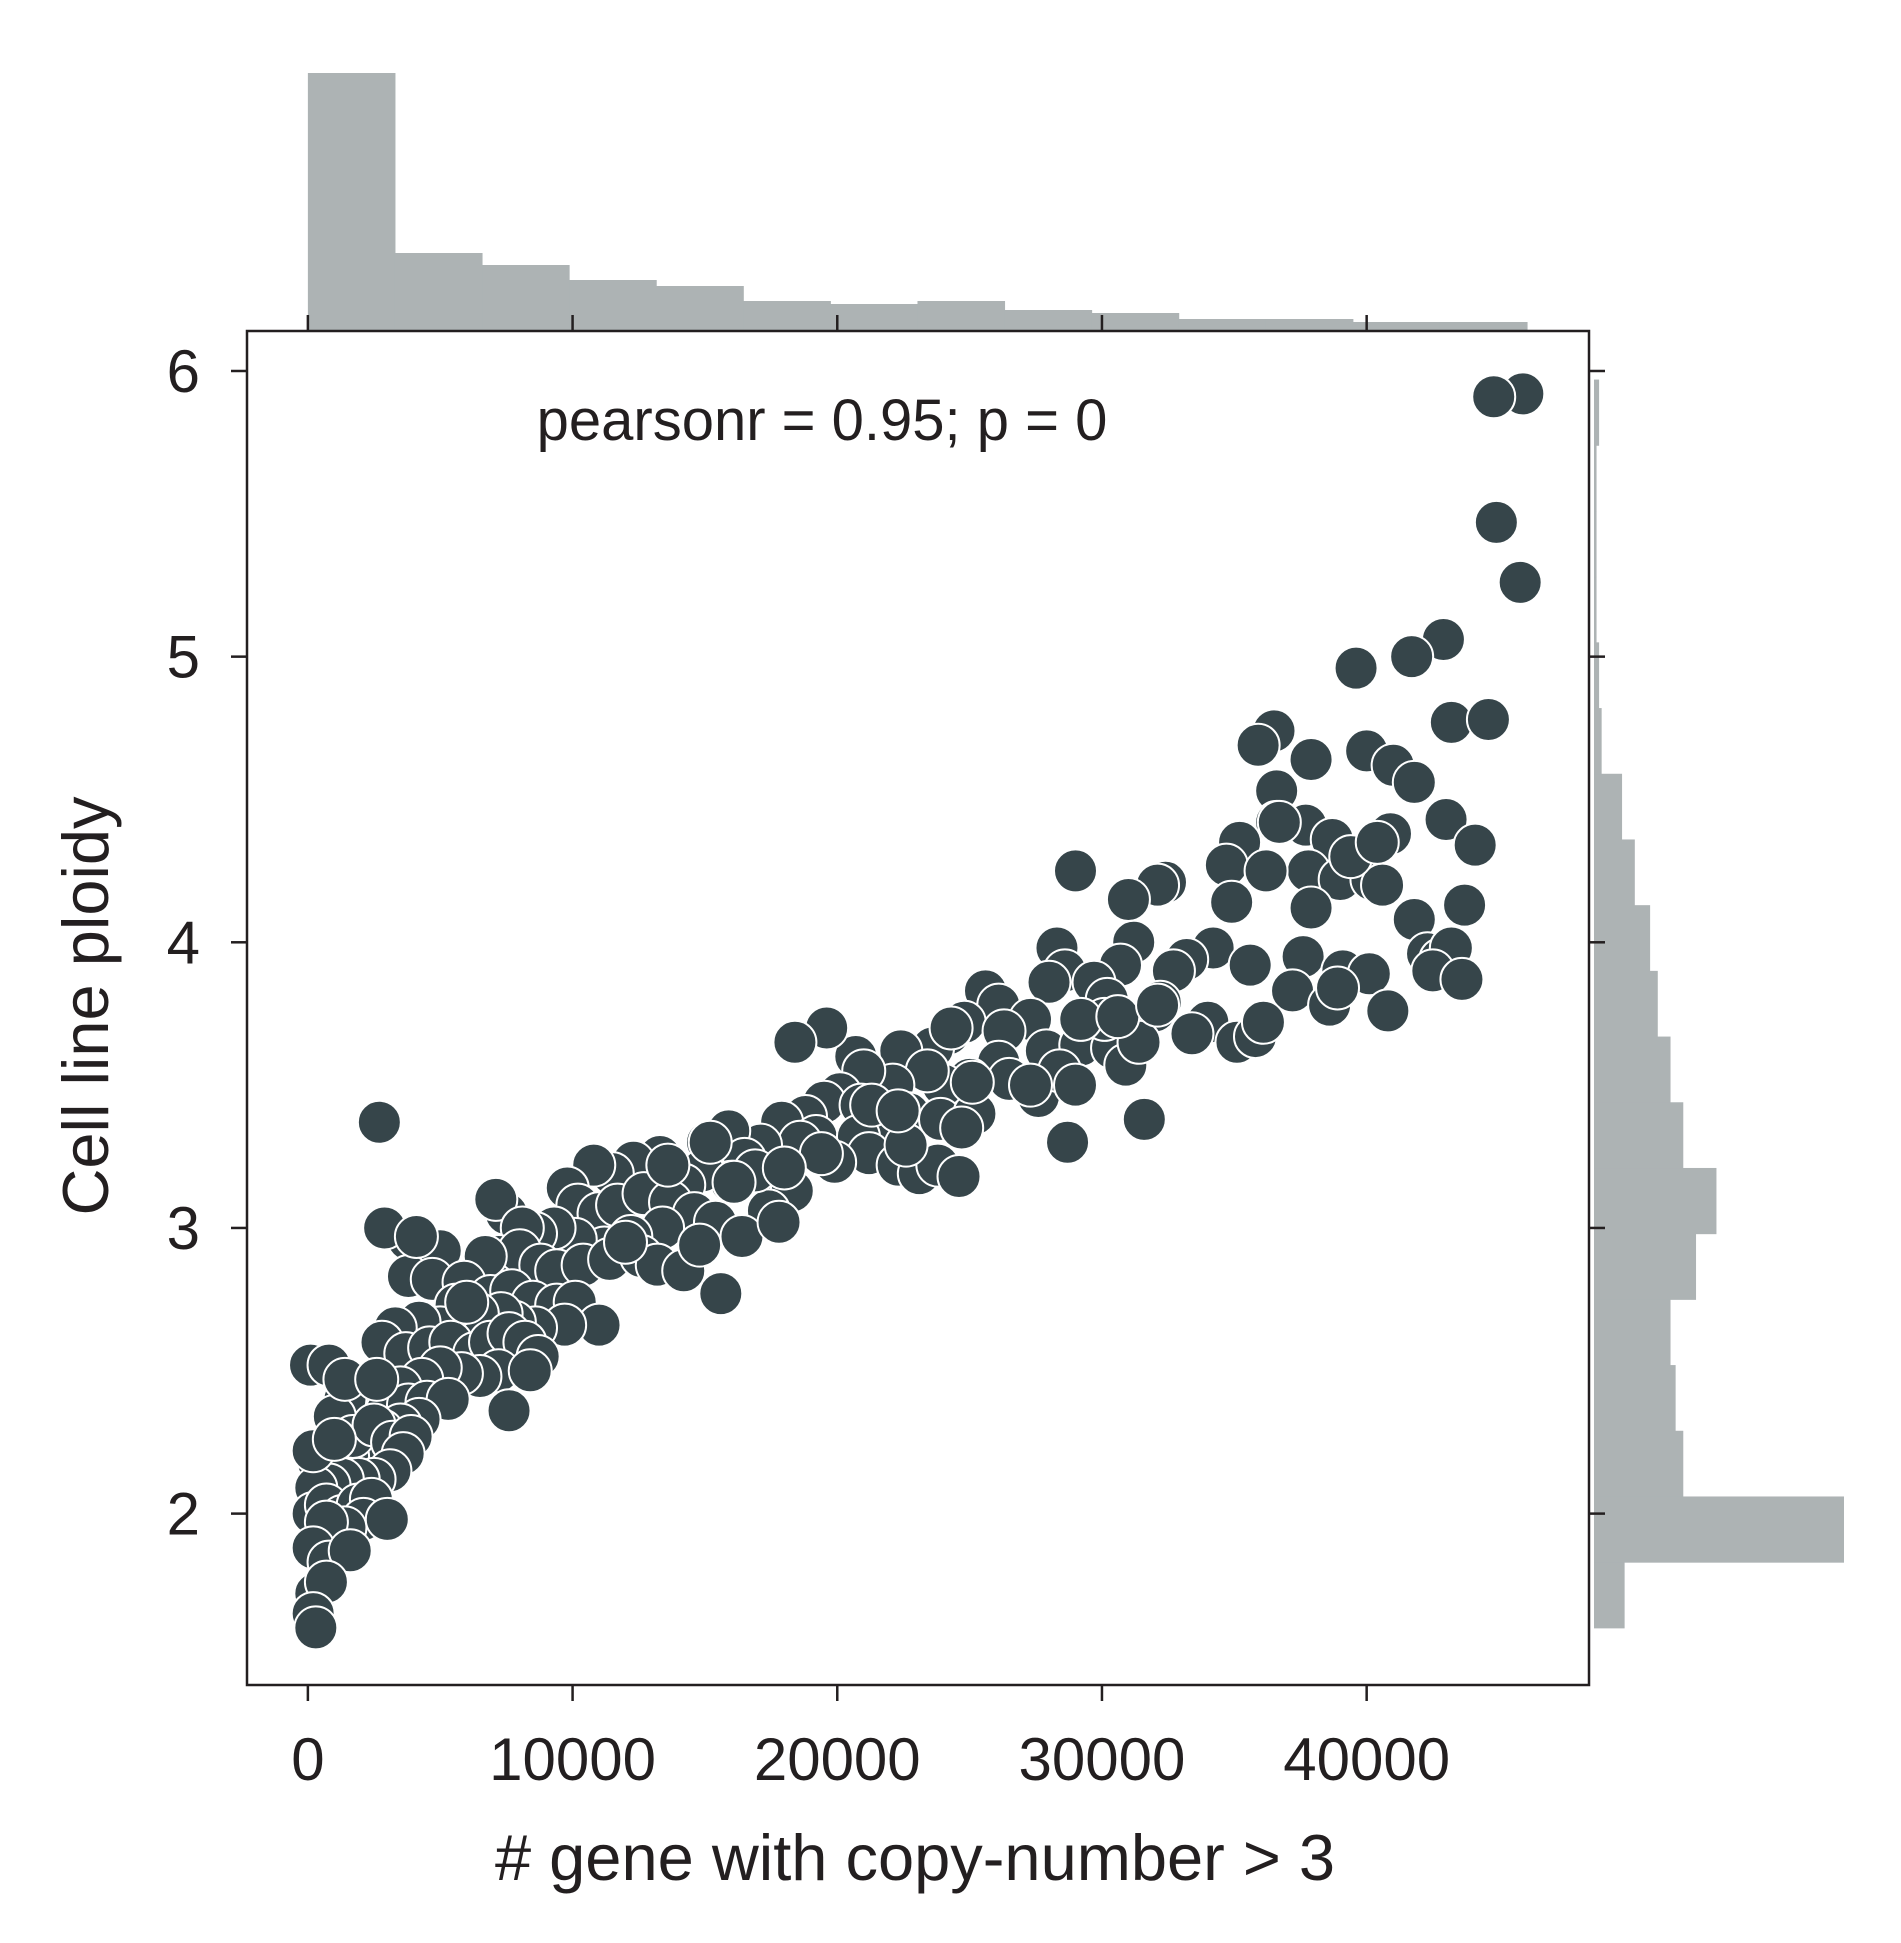 The image size is (1901, 1943). I want to click on x-tick-label: 30000, so click(1102, 1759).